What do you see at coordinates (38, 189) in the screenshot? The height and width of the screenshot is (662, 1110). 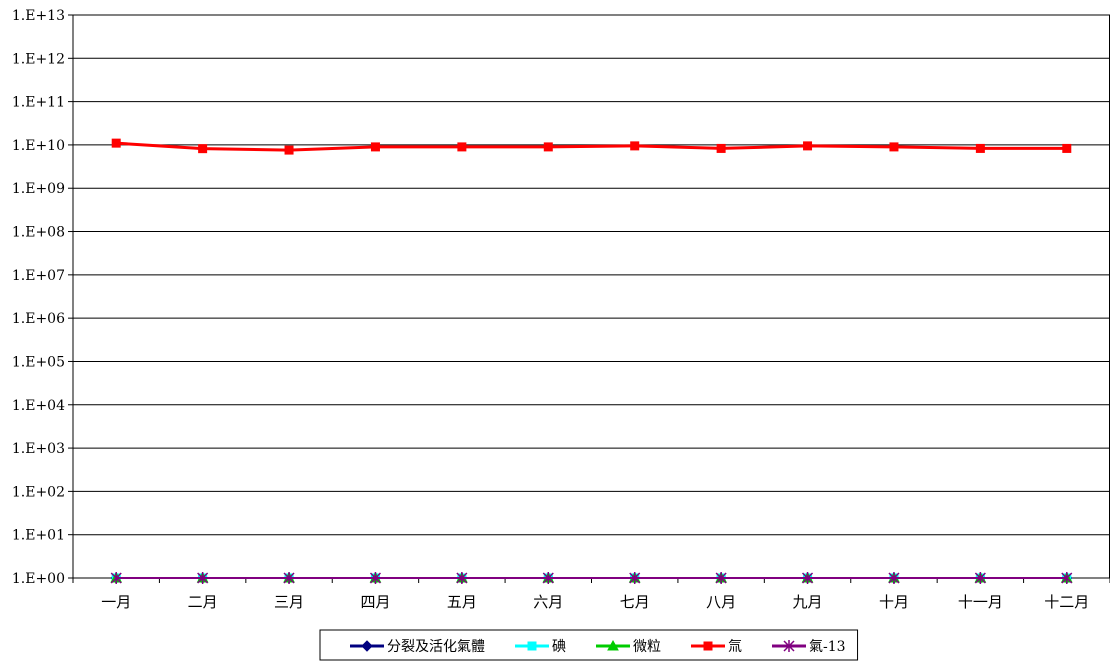 I see `y-tick-label: 1.E+09` at bounding box center [38, 189].